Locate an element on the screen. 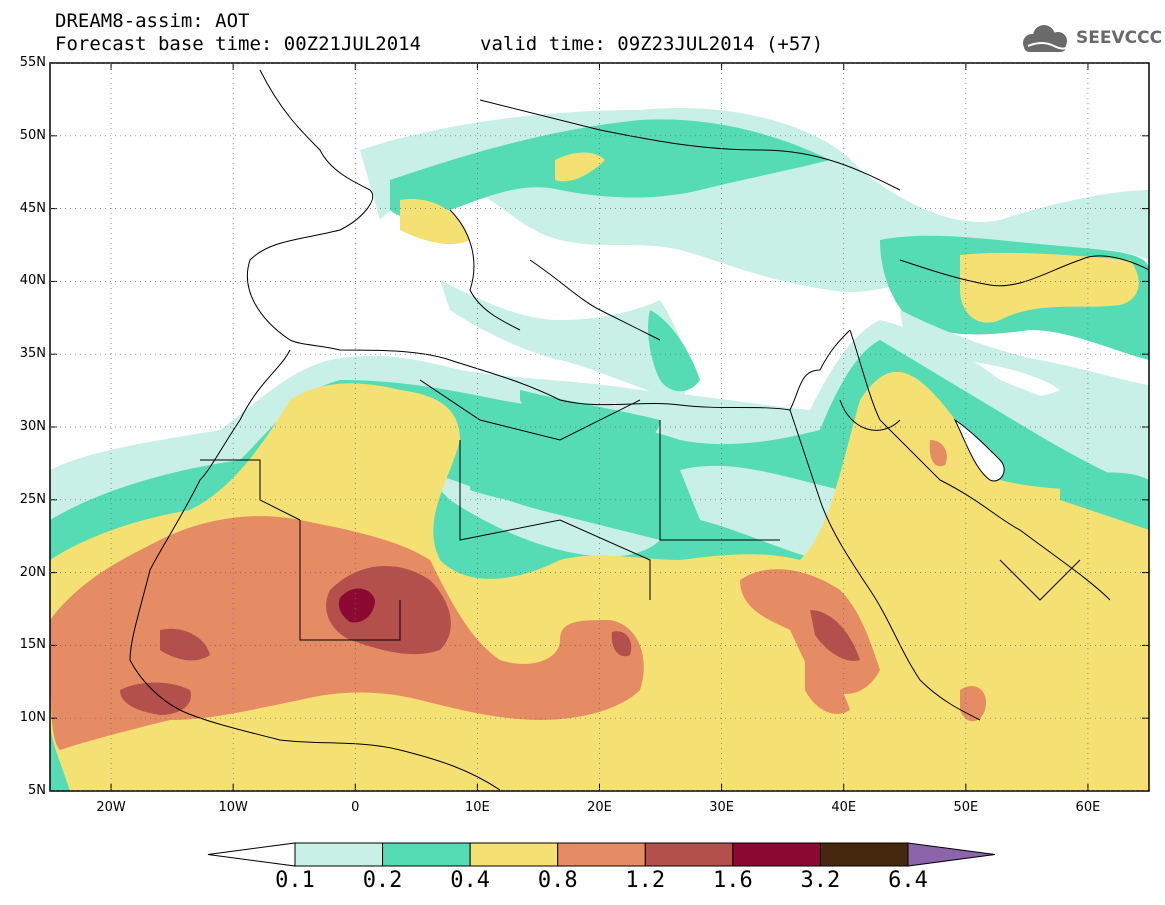  colorbar-label: 1.6 is located at coordinates (732, 880).